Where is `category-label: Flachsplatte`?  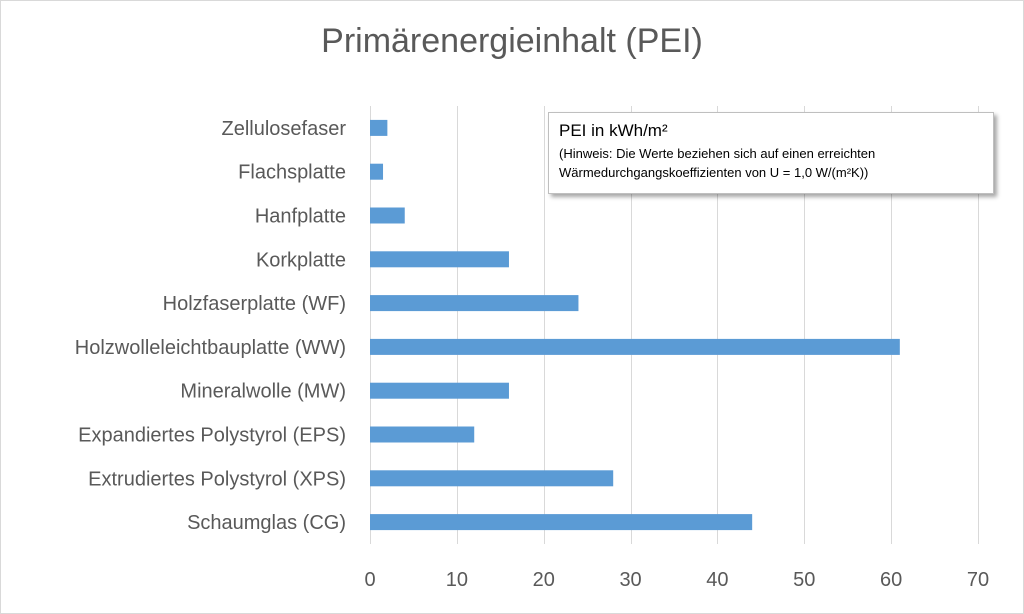
category-label: Flachsplatte is located at coordinates (292, 173).